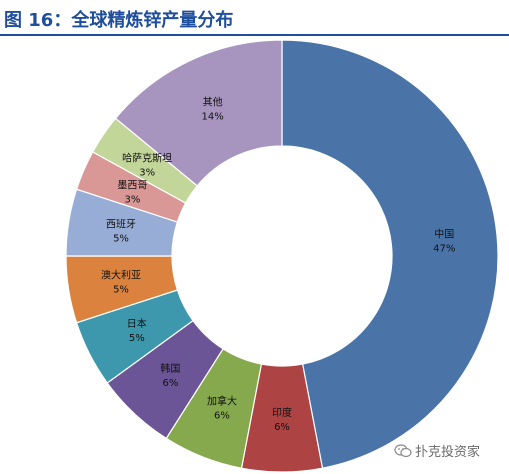 This screenshot has width=509, height=474. What do you see at coordinates (121, 274) in the screenshot?
I see `slice-label-5: 澳大利亚` at bounding box center [121, 274].